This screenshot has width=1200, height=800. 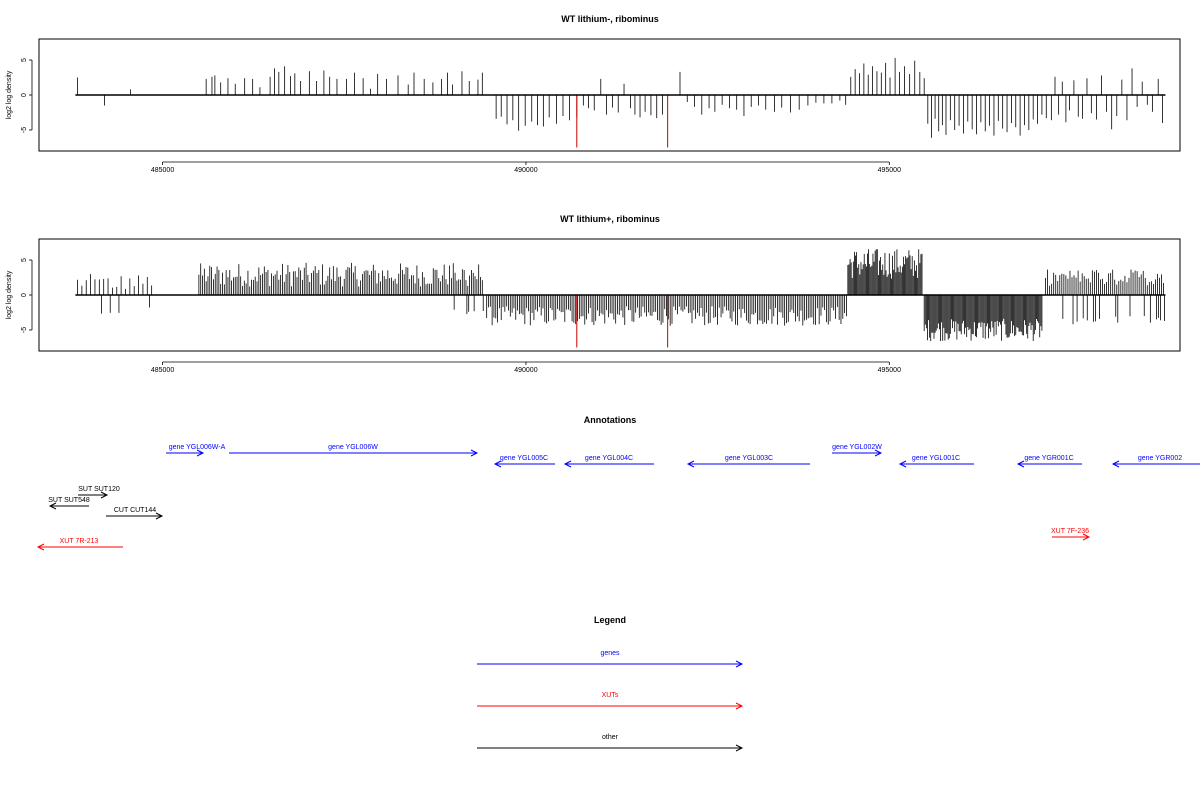 What do you see at coordinates (1048, 458) in the screenshot?
I see `gene-label: gene YGR001C` at bounding box center [1048, 458].